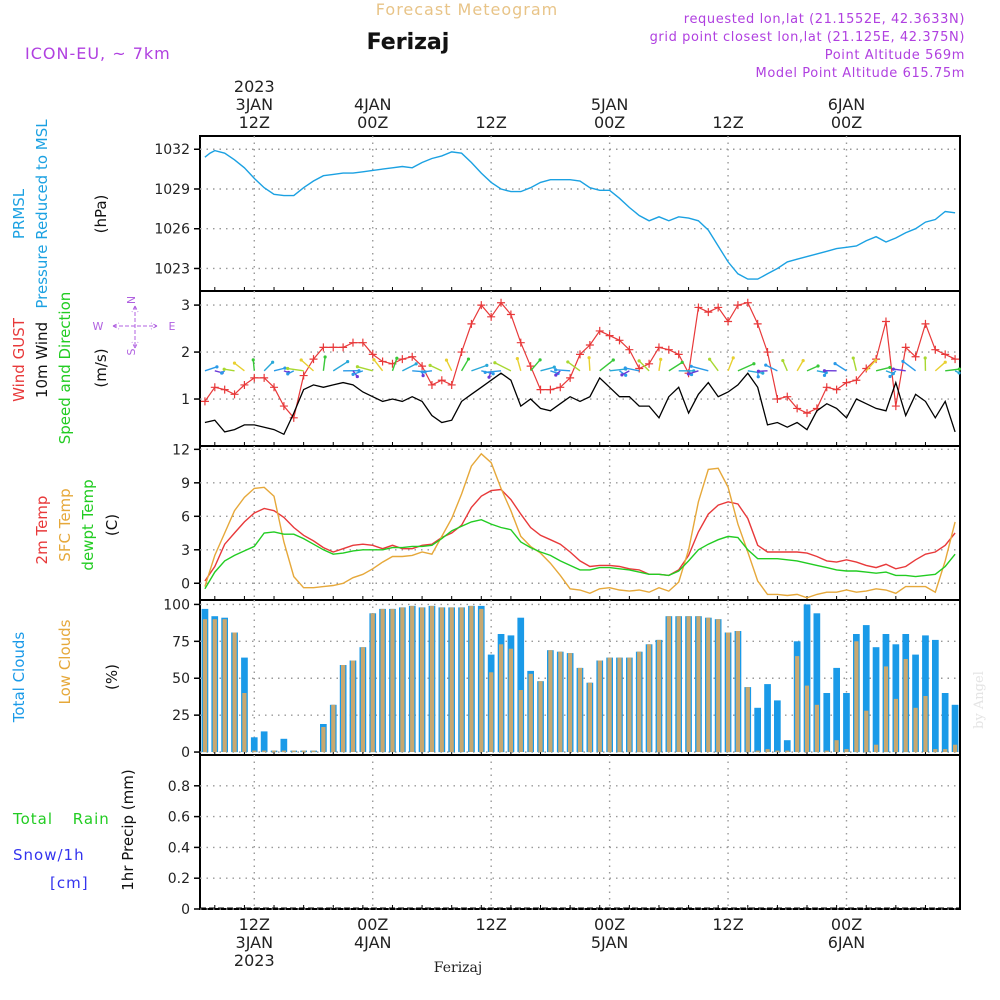  Describe the element at coordinates (88, 524) in the screenshot. I see `ylabel-dewpt-temp: dewpt Temp` at that location.